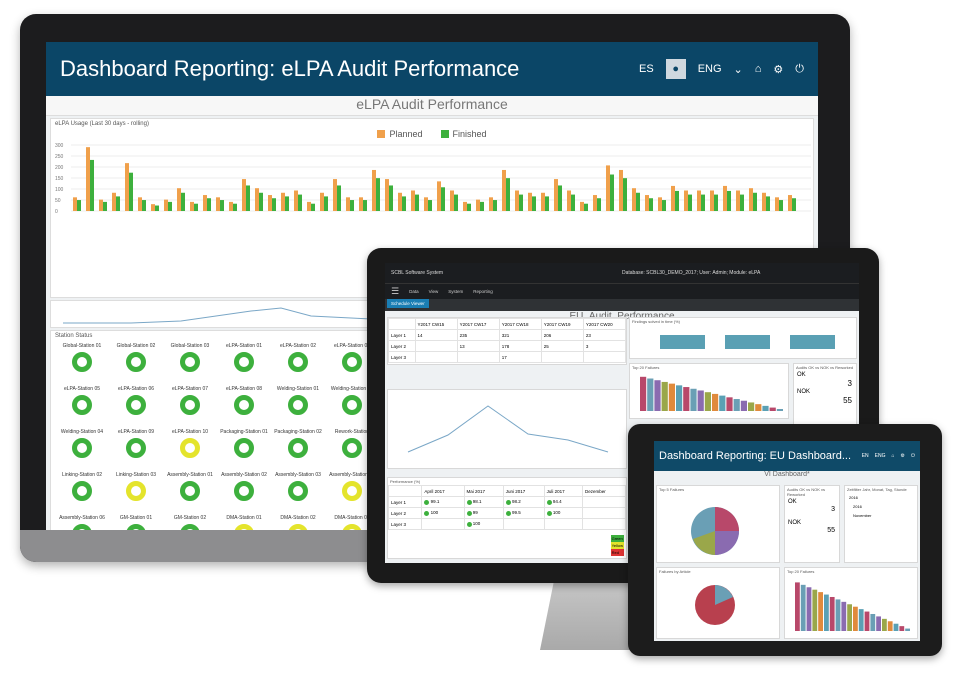 The height and width of the screenshot is (685, 960). Describe the element at coordinates (865, 456) in the screenshot. I see `lang-en: EN` at that location.